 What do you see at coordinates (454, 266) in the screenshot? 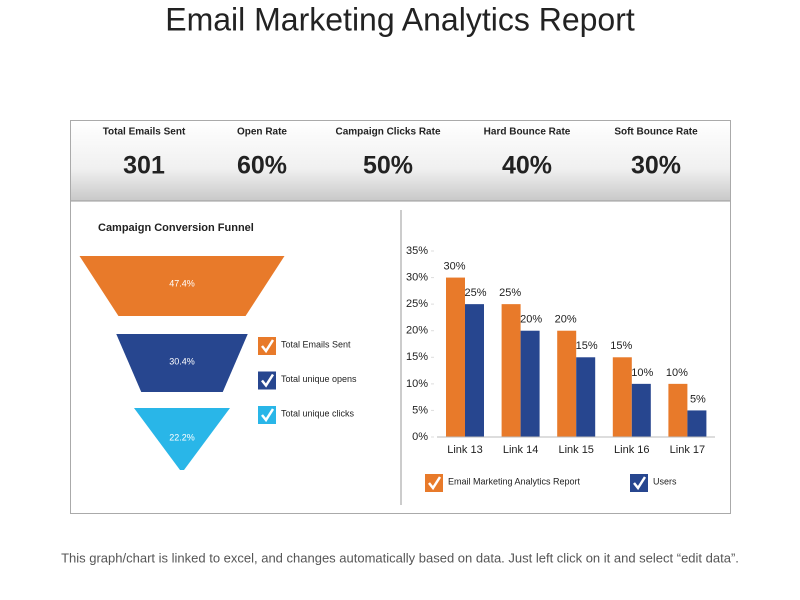
I see `data-label: 30%` at bounding box center [454, 266].